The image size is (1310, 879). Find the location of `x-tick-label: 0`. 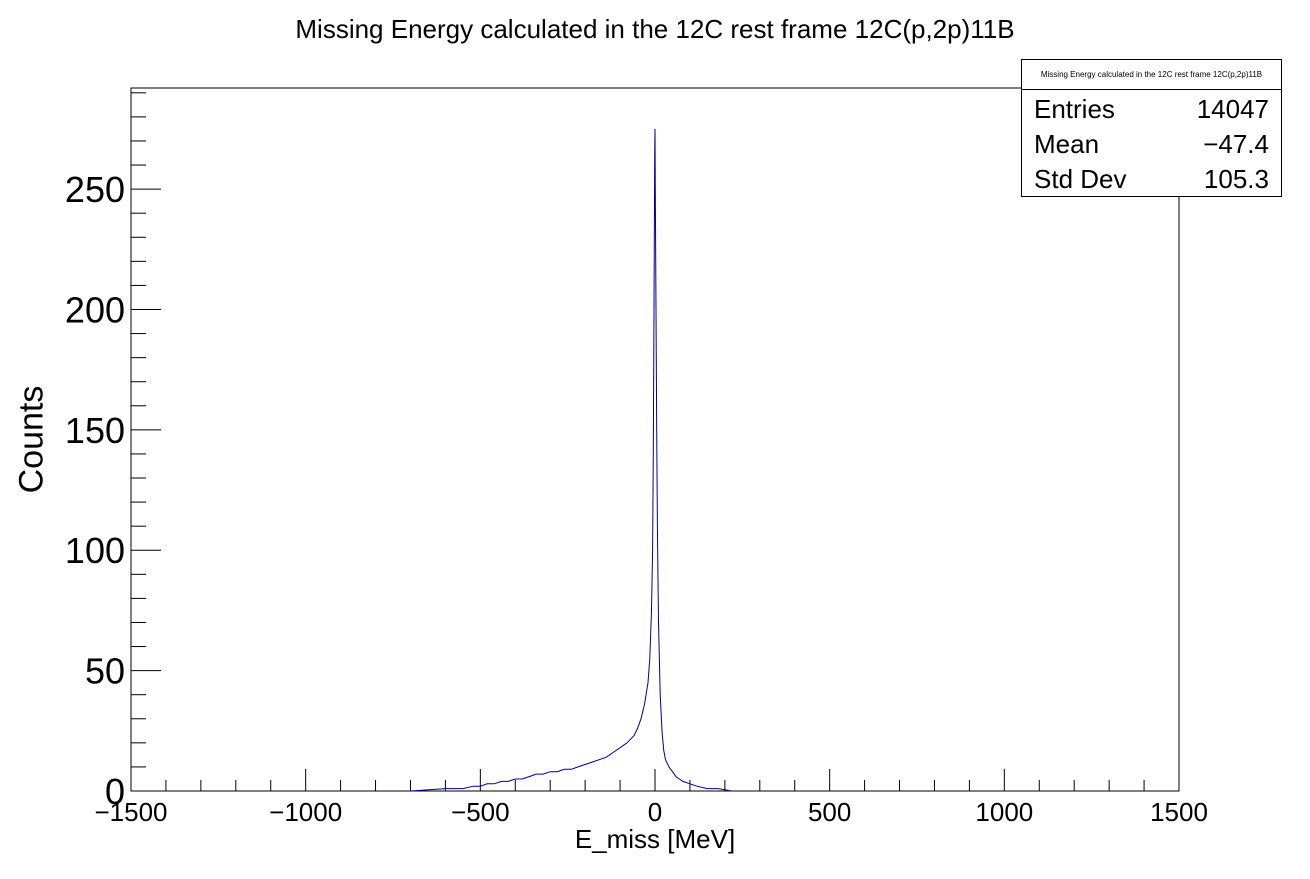

x-tick-label: 0 is located at coordinates (655, 812).